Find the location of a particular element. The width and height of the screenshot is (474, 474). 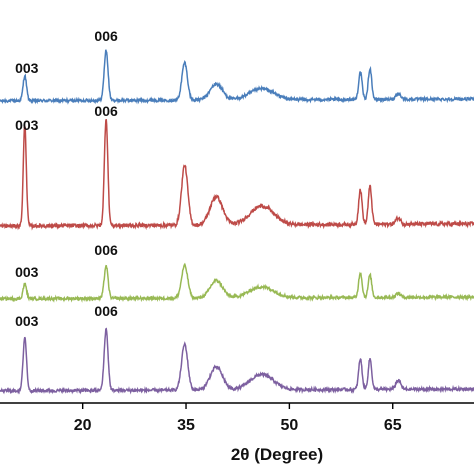

peak-label-006-trace-3: 006 is located at coordinates (106, 250).